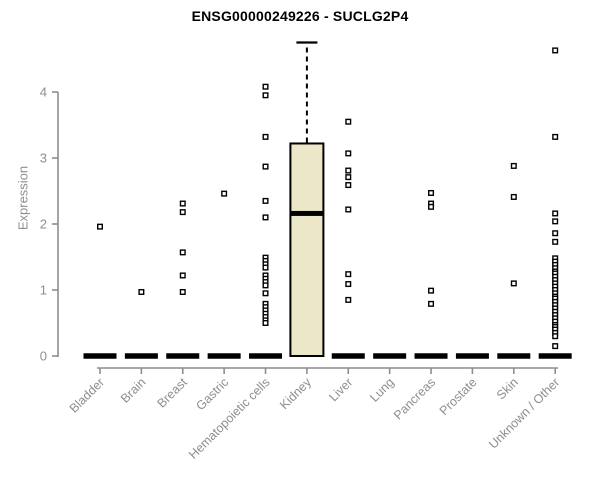 The height and width of the screenshot is (500, 600). Describe the element at coordinates (87, 395) in the screenshot. I see `x-tick-label: Bladder` at that location.